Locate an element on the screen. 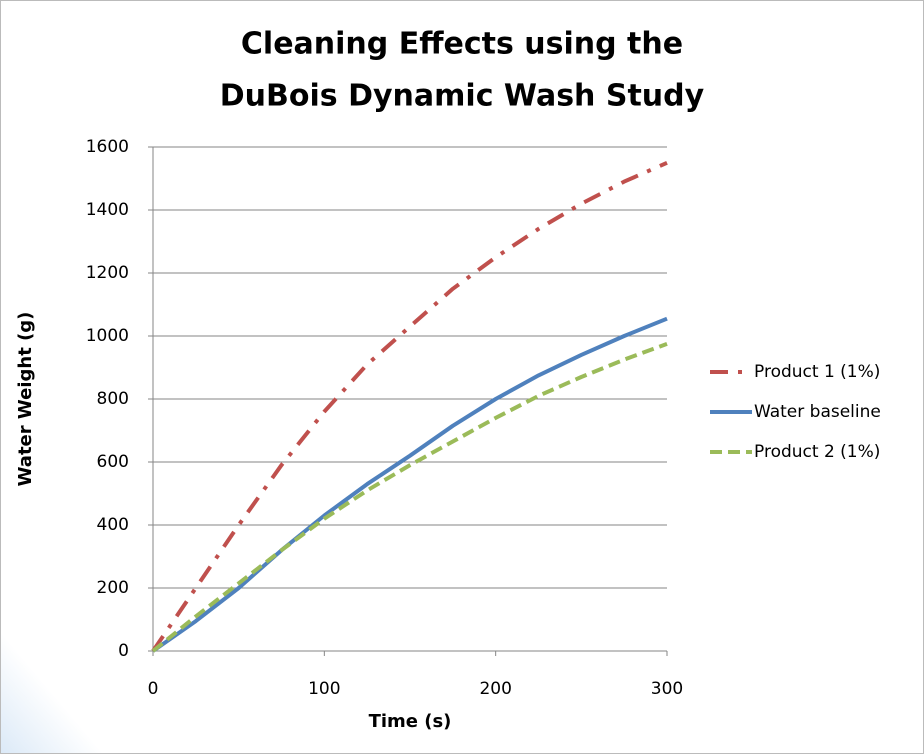  y-tick-label: 1200 is located at coordinates (107, 273).